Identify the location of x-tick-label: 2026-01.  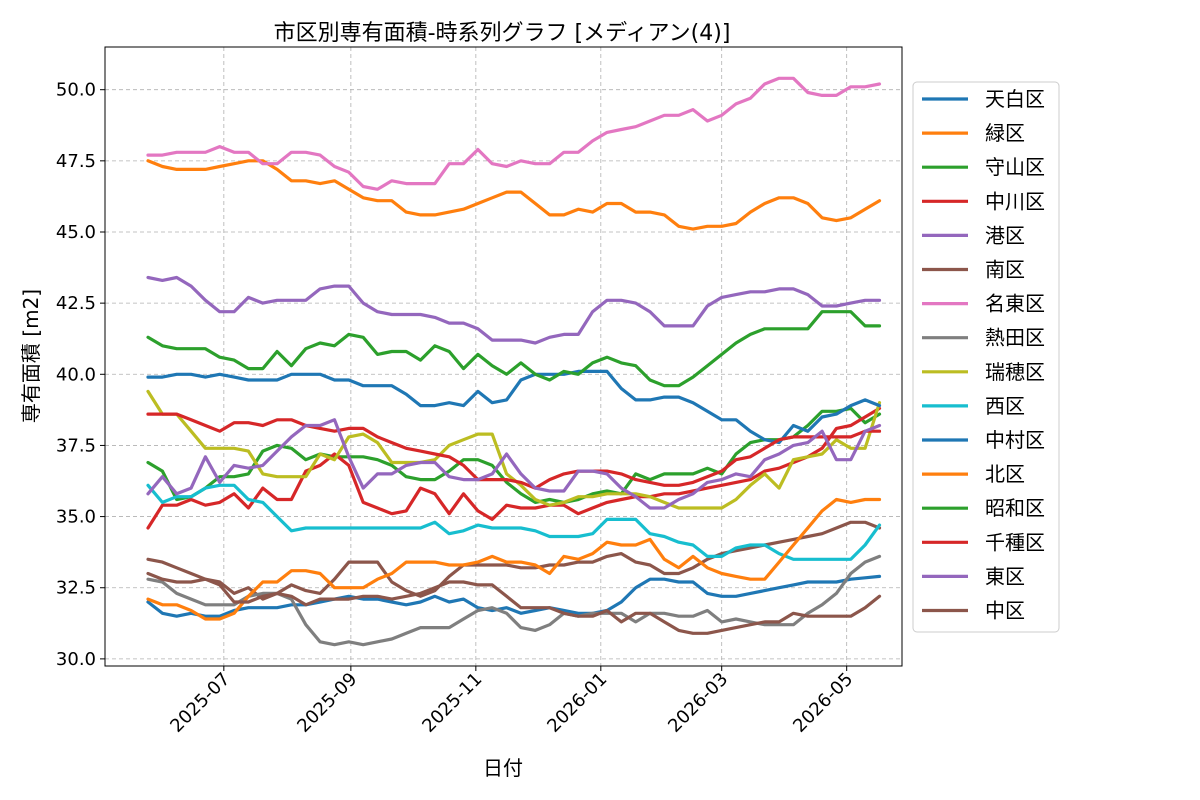
(577, 703).